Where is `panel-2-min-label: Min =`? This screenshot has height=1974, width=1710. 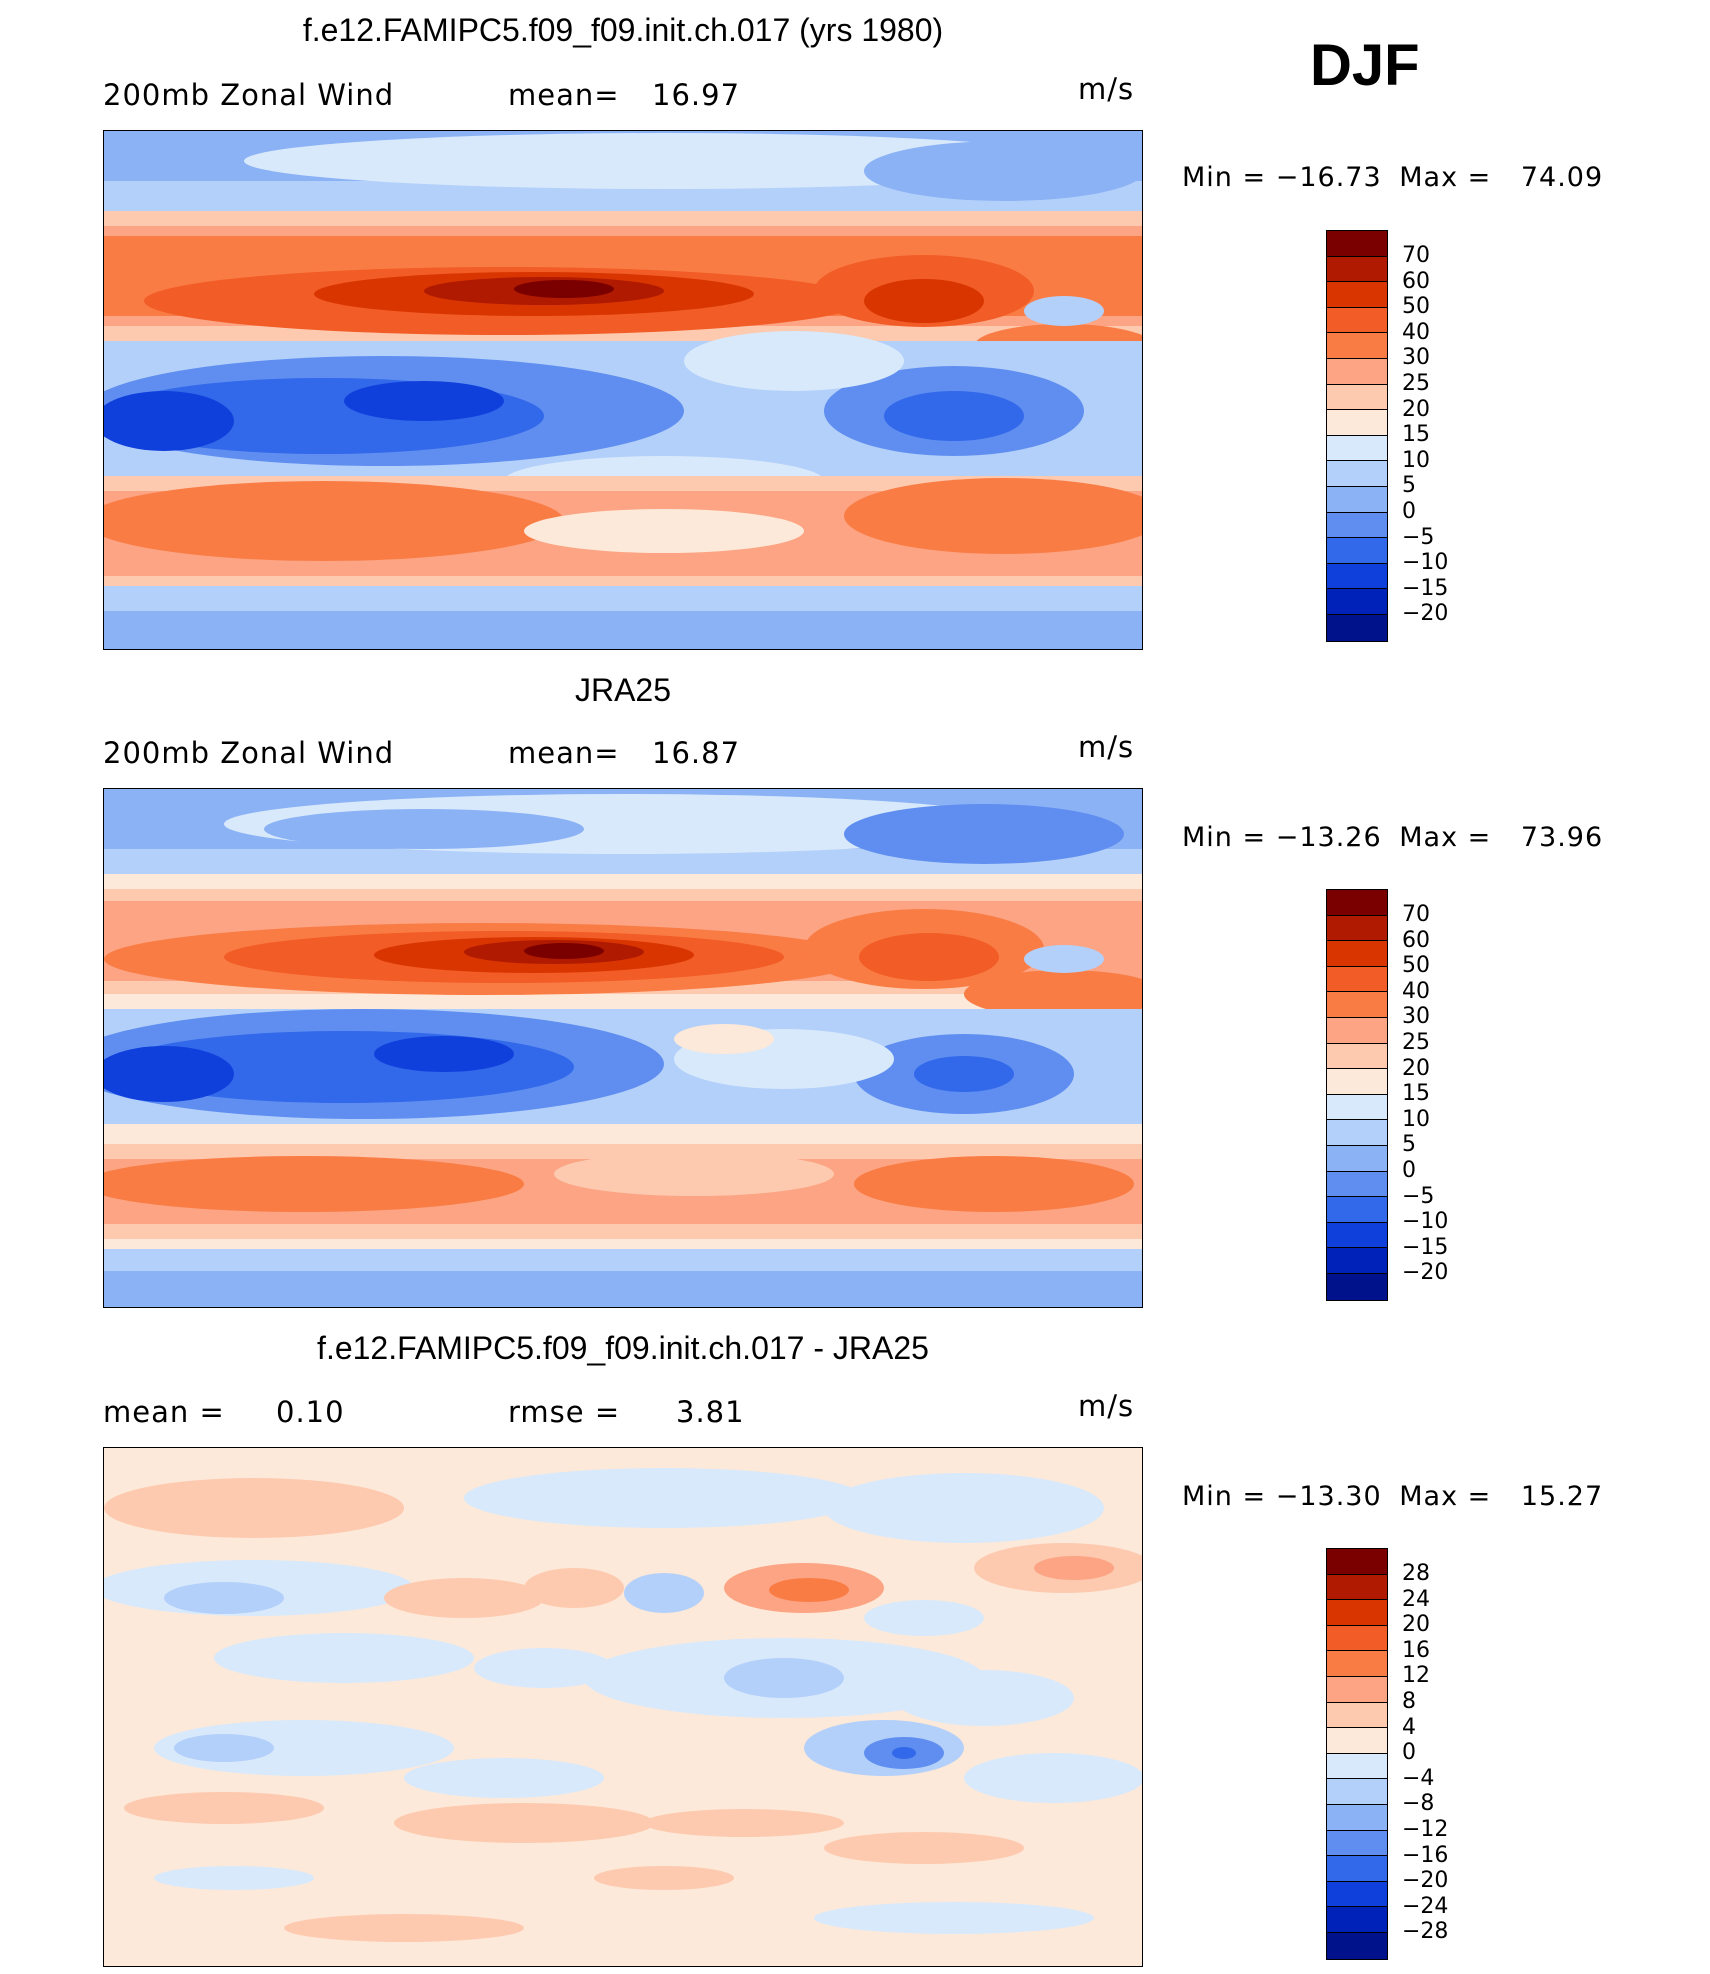 panel-2-min-label: Min = is located at coordinates (1224, 837).